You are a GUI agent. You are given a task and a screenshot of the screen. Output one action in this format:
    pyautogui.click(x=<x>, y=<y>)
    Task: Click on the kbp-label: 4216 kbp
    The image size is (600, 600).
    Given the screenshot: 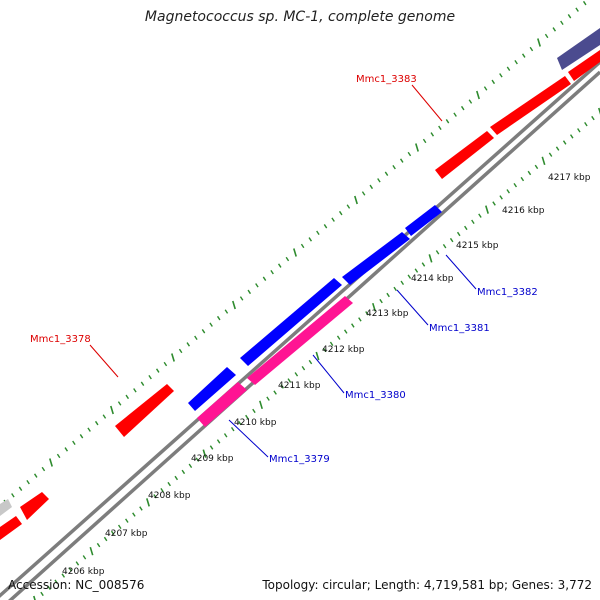 What is the action you would take?
    pyautogui.click(x=523, y=211)
    